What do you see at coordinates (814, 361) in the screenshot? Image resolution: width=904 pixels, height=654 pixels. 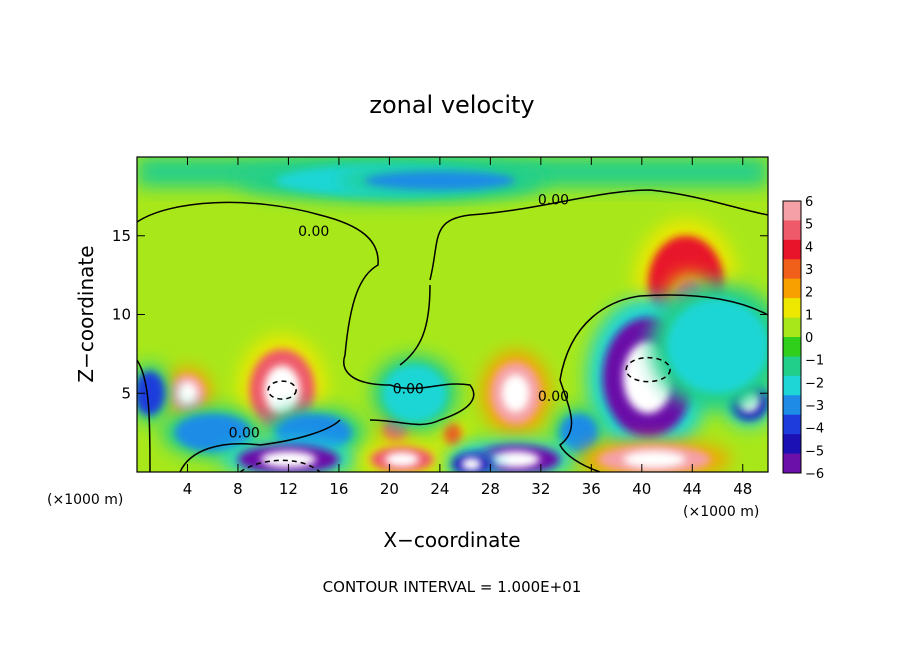 I see `colorbar-label: −1` at bounding box center [814, 361].